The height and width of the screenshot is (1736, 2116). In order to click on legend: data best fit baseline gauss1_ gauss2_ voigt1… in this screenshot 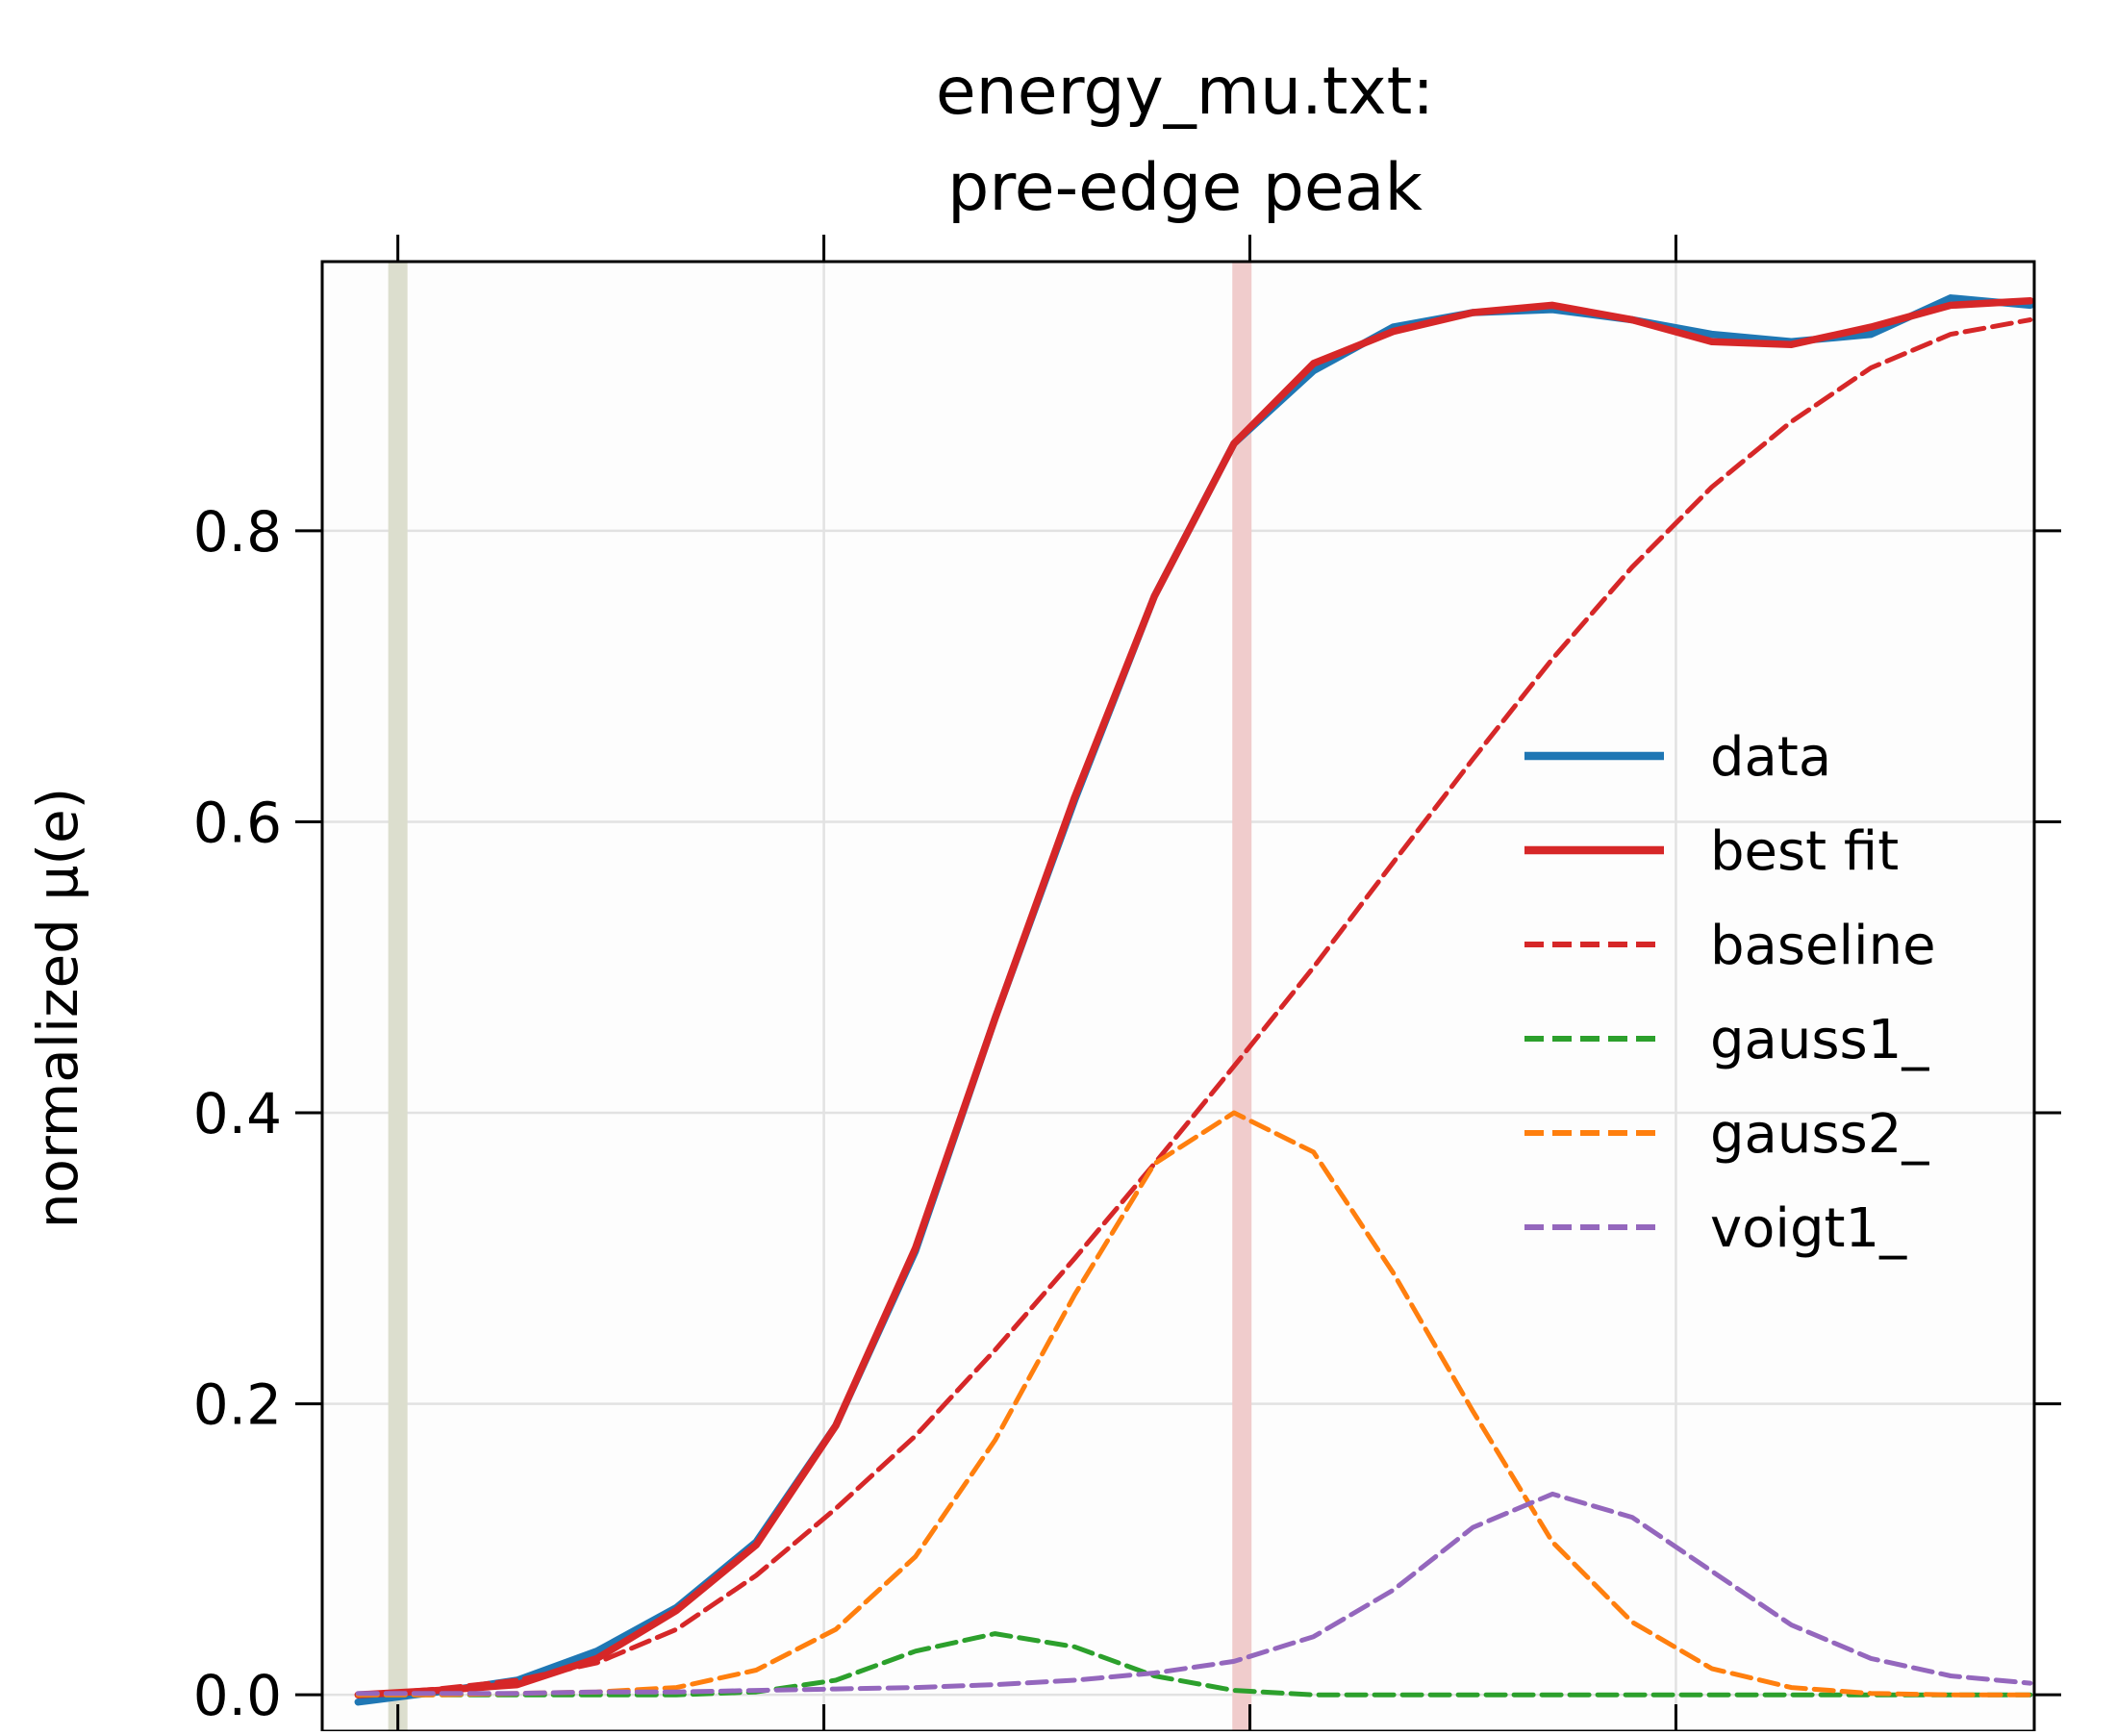, I will do `click(1730, 993)`.